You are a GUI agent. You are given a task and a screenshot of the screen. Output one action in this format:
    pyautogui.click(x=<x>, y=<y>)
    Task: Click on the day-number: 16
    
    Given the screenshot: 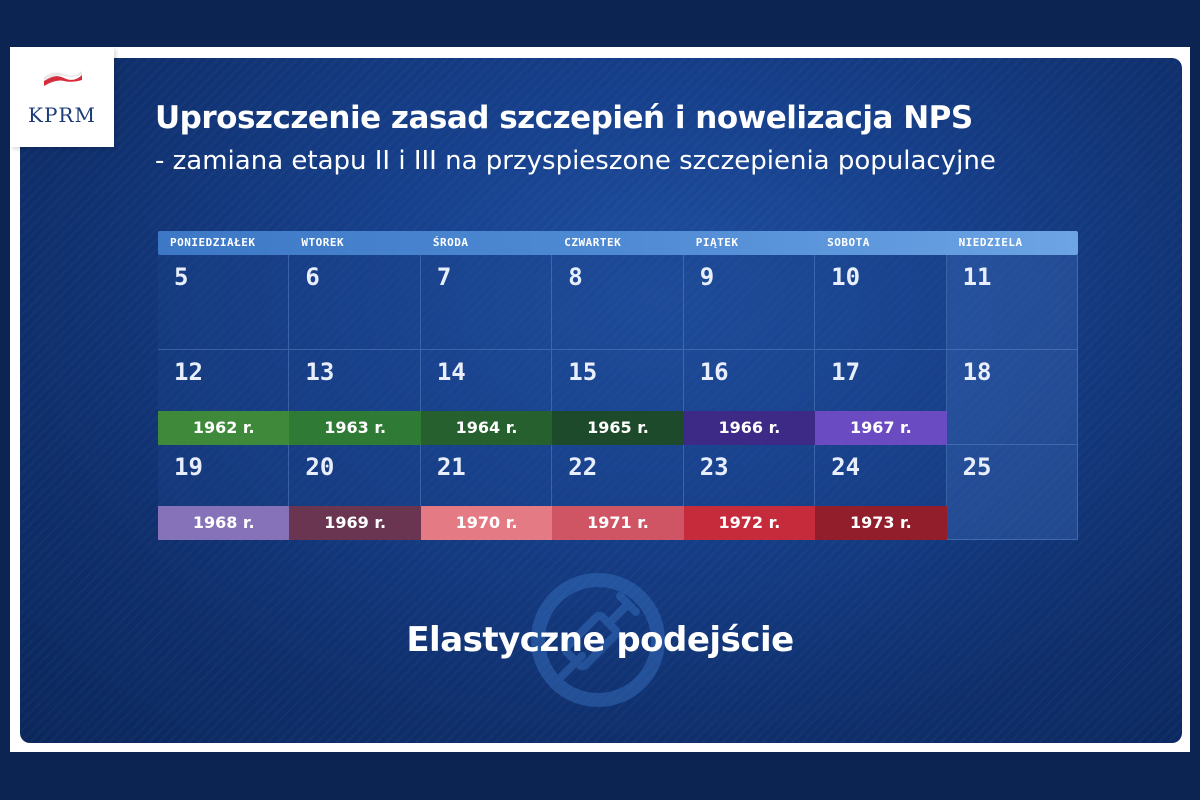 What is the action you would take?
    pyautogui.click(x=714, y=372)
    